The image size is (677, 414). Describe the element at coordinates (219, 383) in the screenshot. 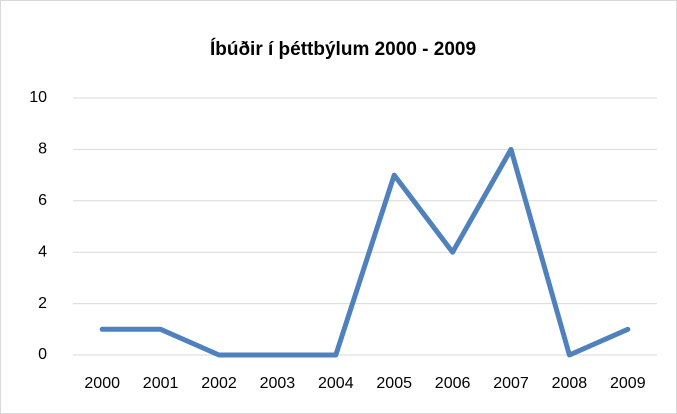

I see `x-tick-label: 2002` at that location.